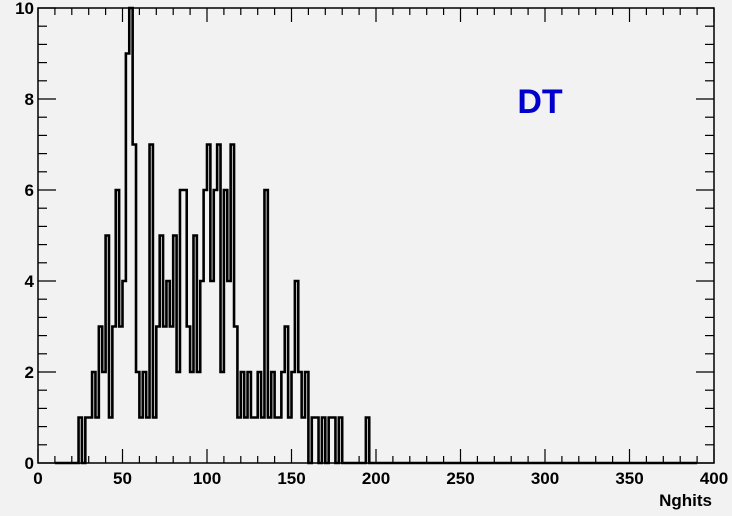  I want to click on x-tick-label: 200, so click(376, 478).